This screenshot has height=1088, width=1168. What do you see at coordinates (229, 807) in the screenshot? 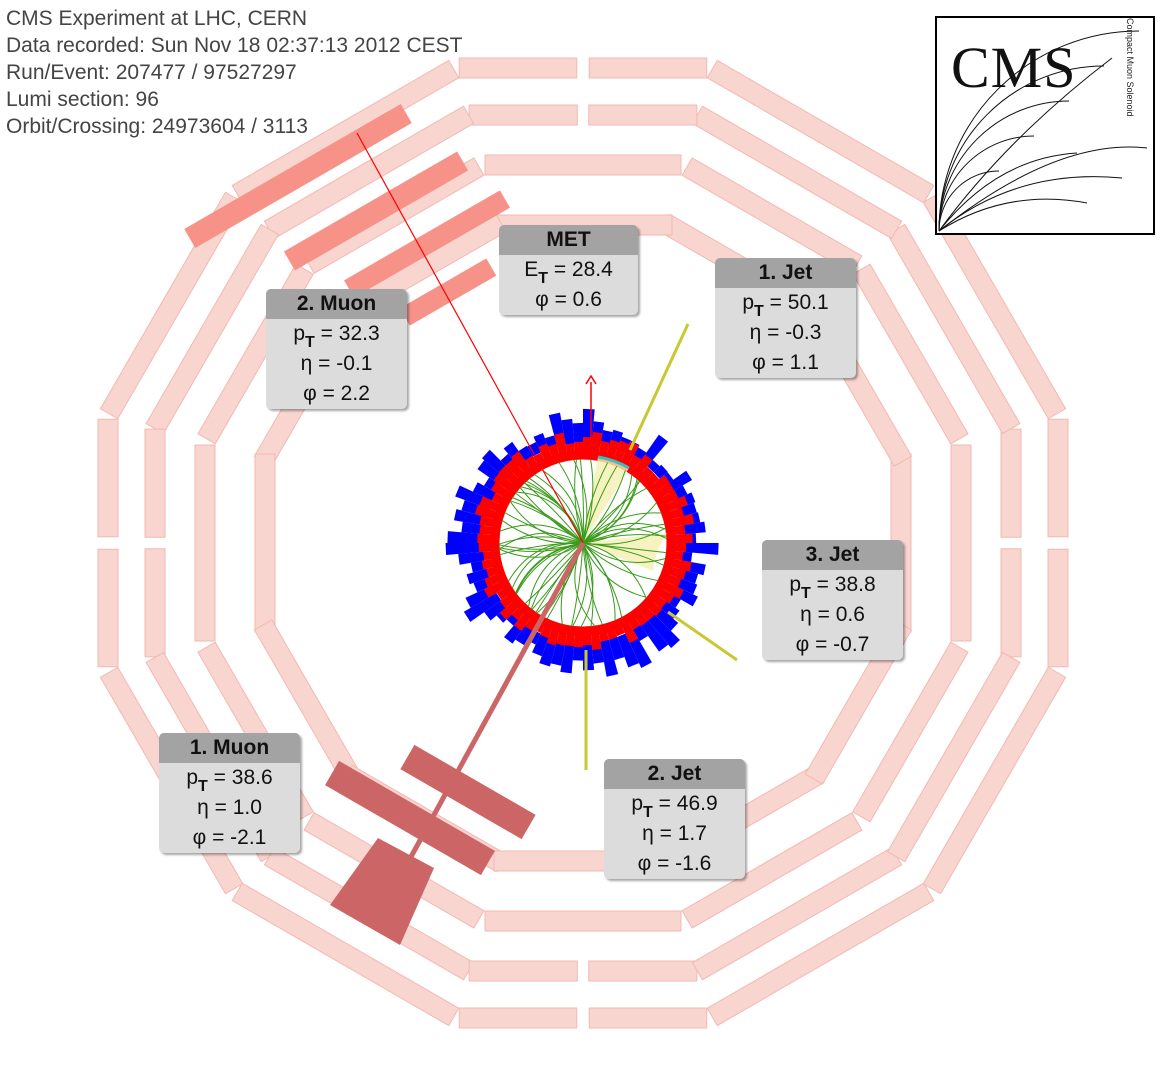
I see `muon1-eta: η = 1.0` at bounding box center [229, 807].